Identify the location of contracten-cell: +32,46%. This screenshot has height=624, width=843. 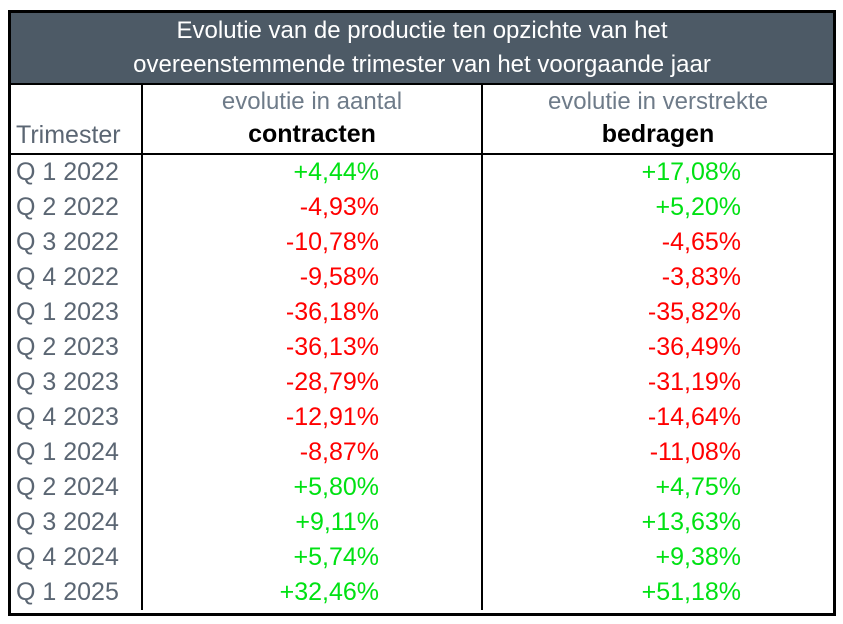
(313, 592).